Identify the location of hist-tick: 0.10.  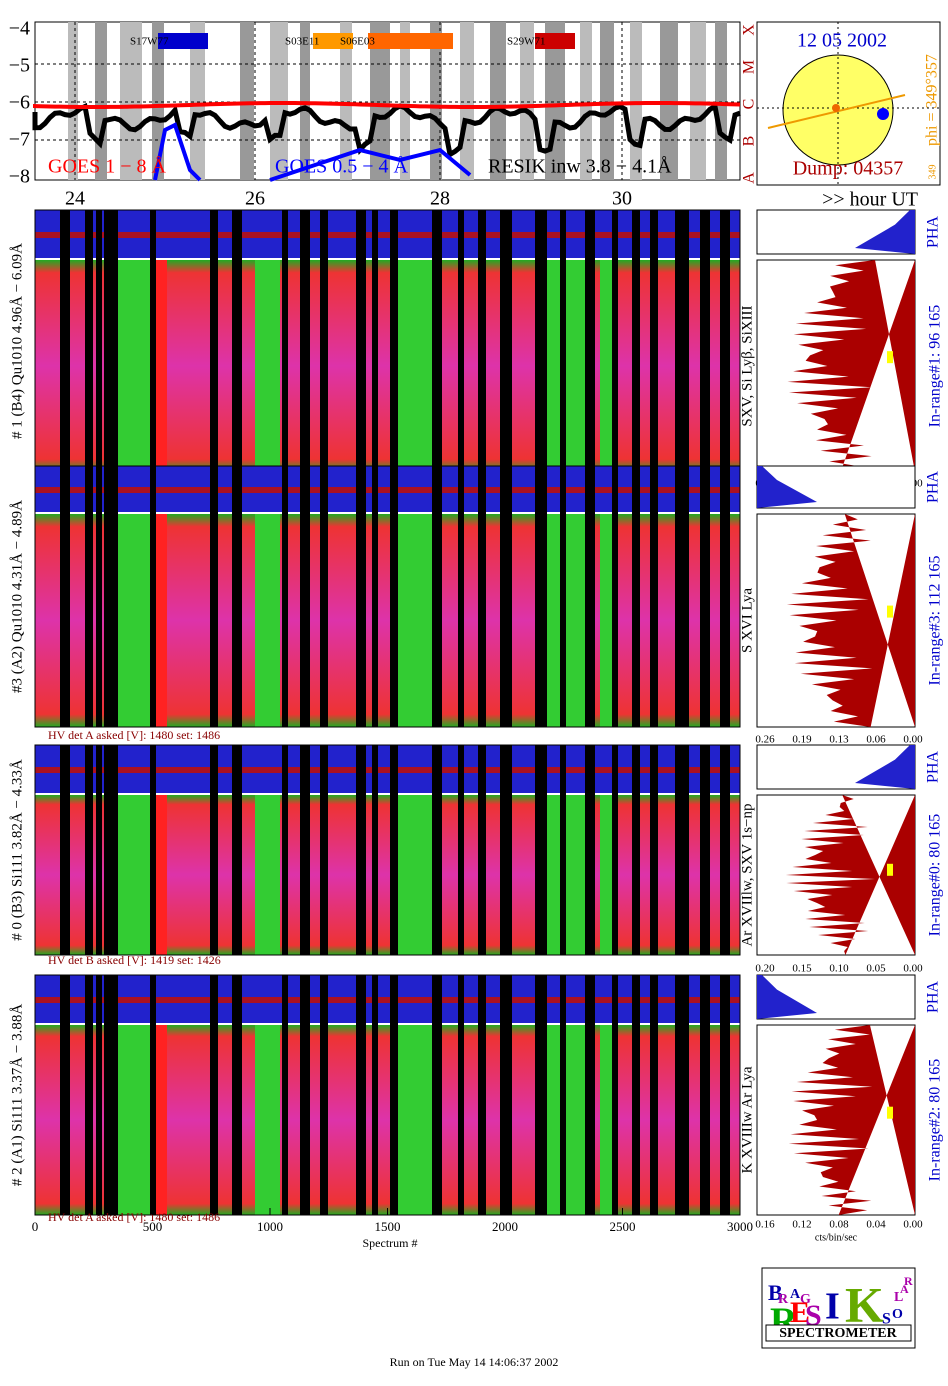
(839, 969).